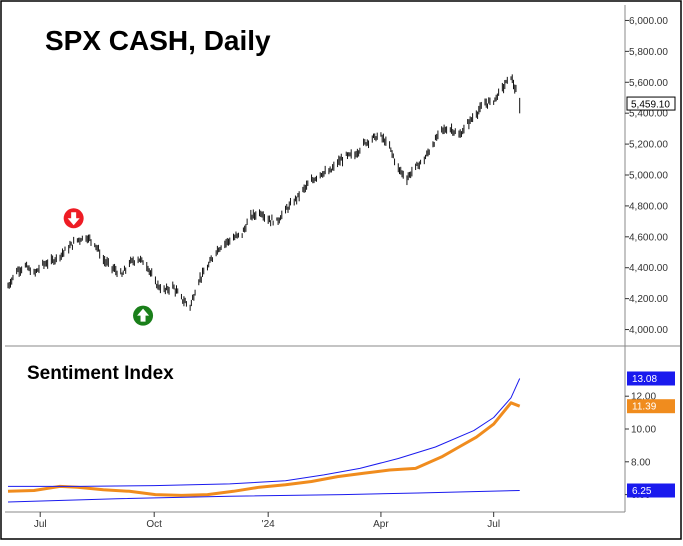  I want to click on price-y-tick-label: 5,400.00, so click(648, 114).